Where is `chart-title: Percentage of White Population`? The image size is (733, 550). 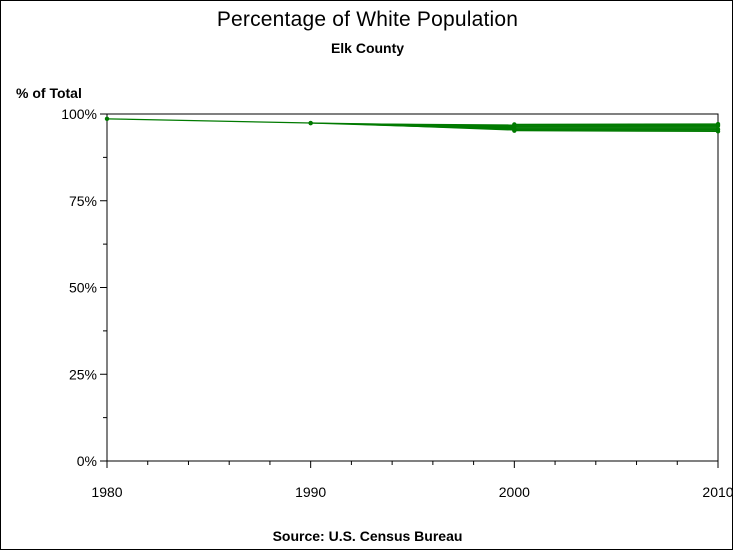
chart-title: Percentage of White Population is located at coordinates (367, 19).